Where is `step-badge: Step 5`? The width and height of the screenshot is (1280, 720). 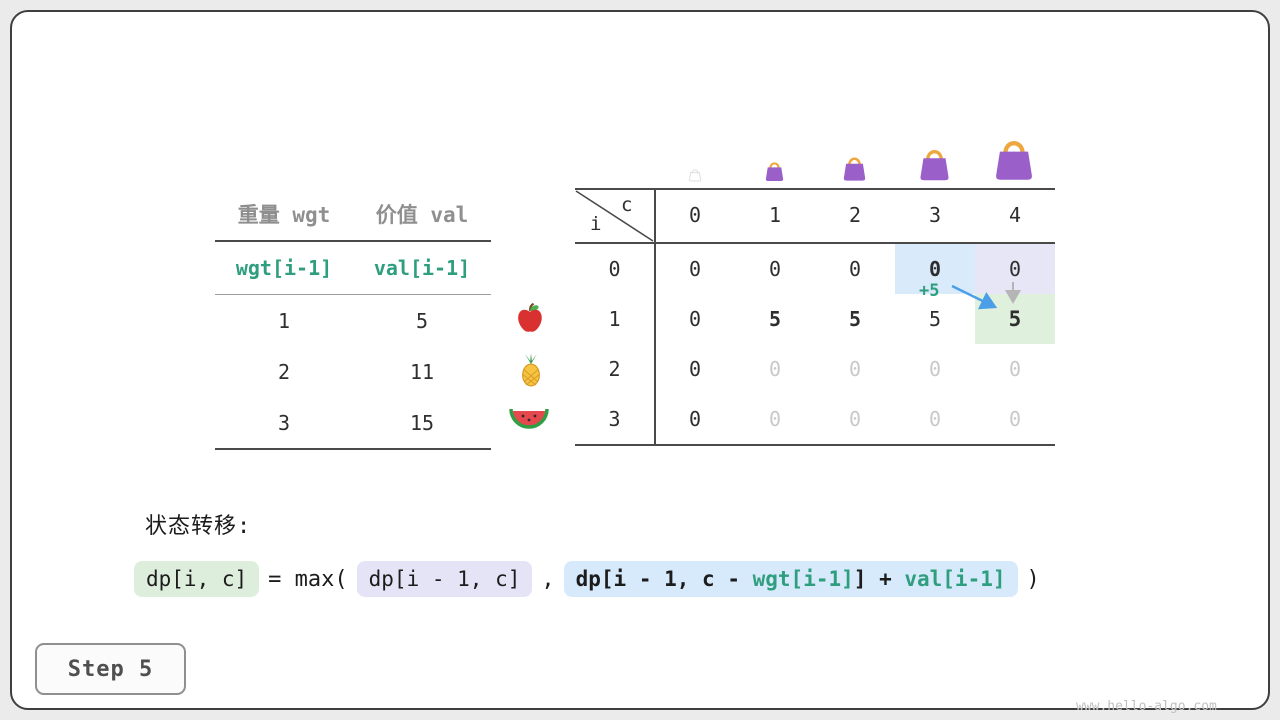
step-badge: Step 5 is located at coordinates (110, 669).